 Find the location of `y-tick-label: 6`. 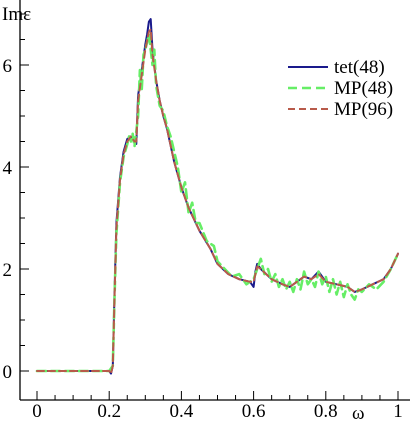

y-tick-label: 6 is located at coordinates (8, 66).